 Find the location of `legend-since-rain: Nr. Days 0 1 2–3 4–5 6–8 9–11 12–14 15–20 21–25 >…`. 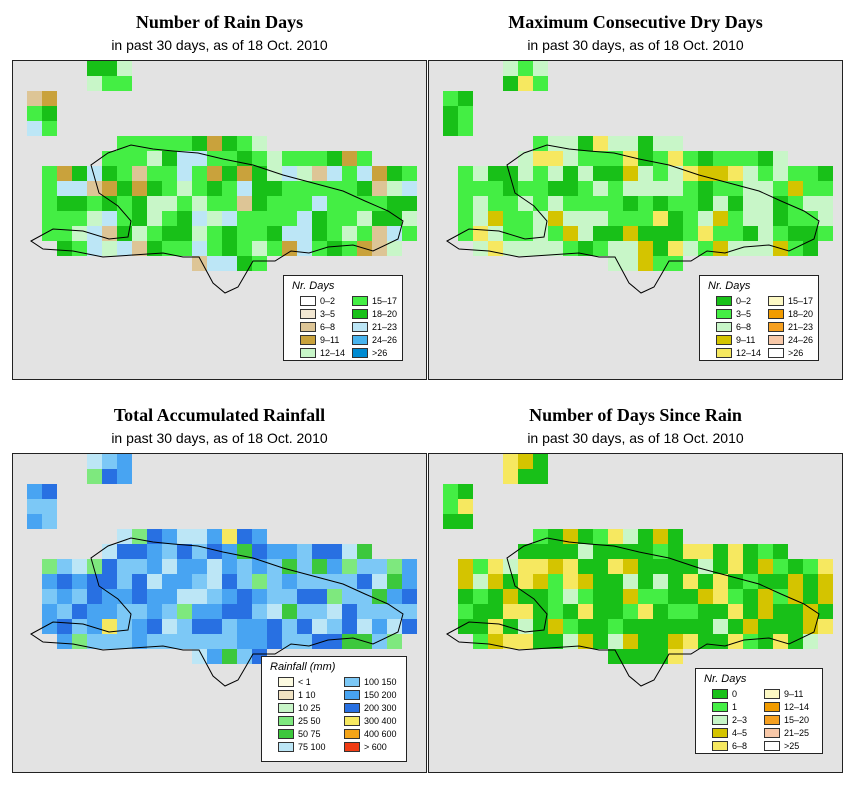

legend-since-rain: Nr. Days 0 1 2–3 4–5 6–8 9–11 12–14 15–20 21–25 >… is located at coordinates (759, 711).